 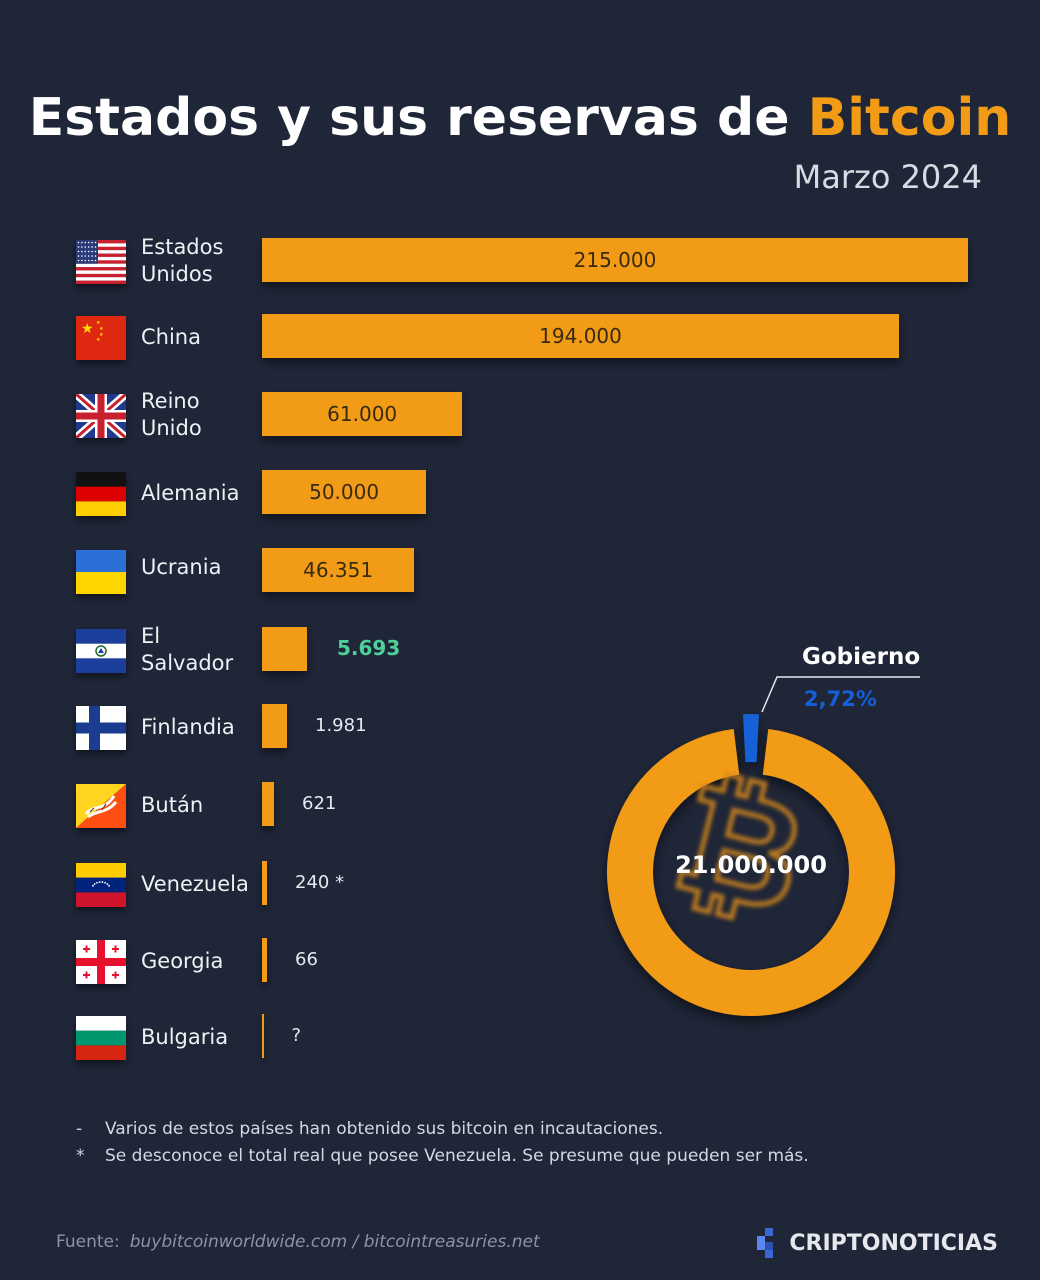 I want to click on bar-row: Alemania 50.000, so click(x=520, y=494).